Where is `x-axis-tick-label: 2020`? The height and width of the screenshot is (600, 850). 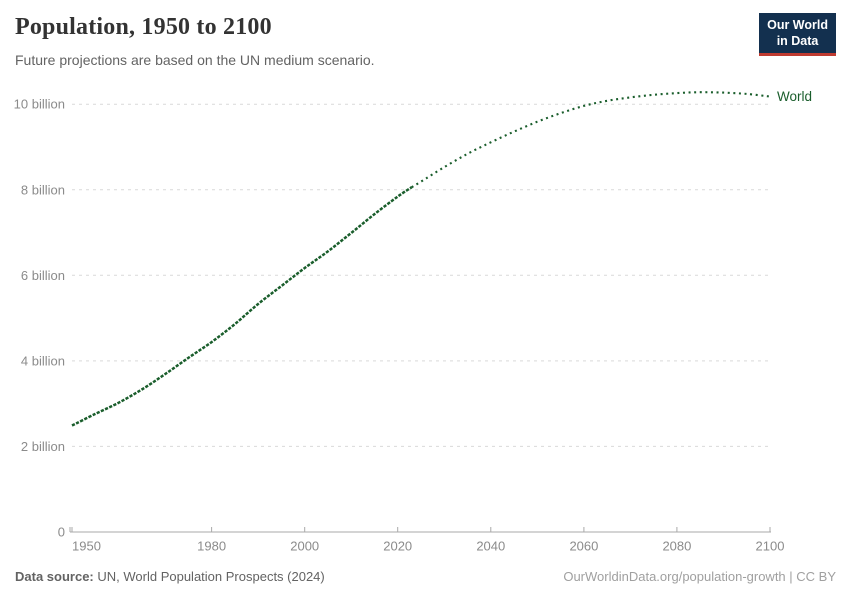 x-axis-tick-label: 2020 is located at coordinates (397, 546).